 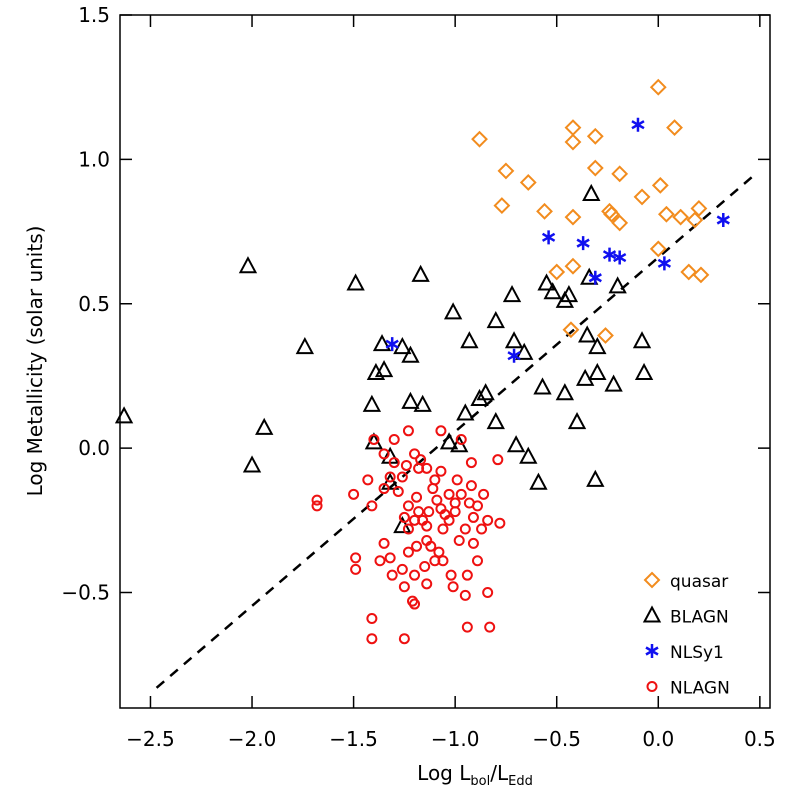 What do you see at coordinates (658, 739) in the screenshot?
I see `x-tick-label: 0.0` at bounding box center [658, 739].